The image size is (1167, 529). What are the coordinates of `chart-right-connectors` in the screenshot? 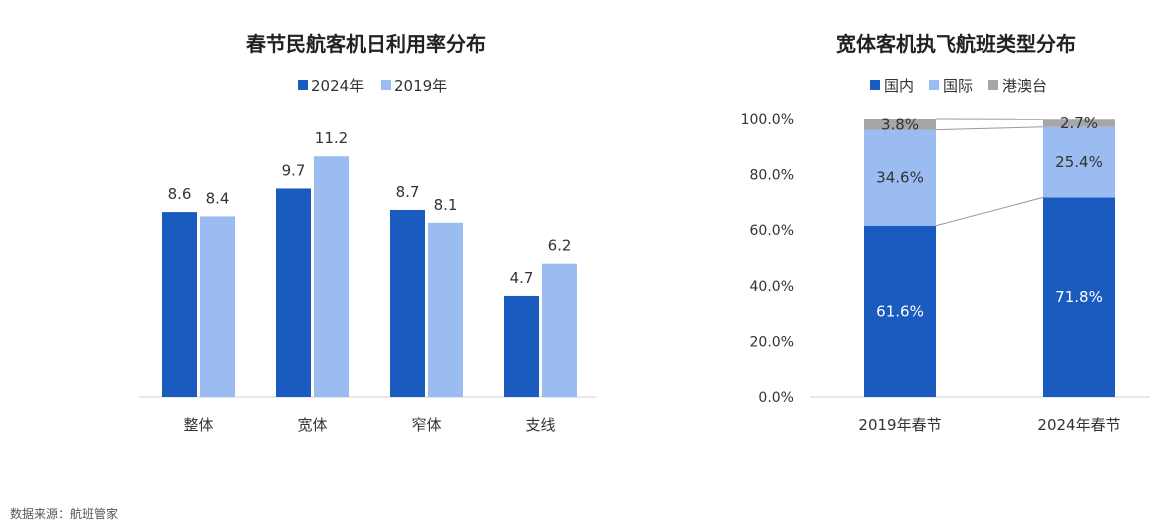 It's located at (989, 172).